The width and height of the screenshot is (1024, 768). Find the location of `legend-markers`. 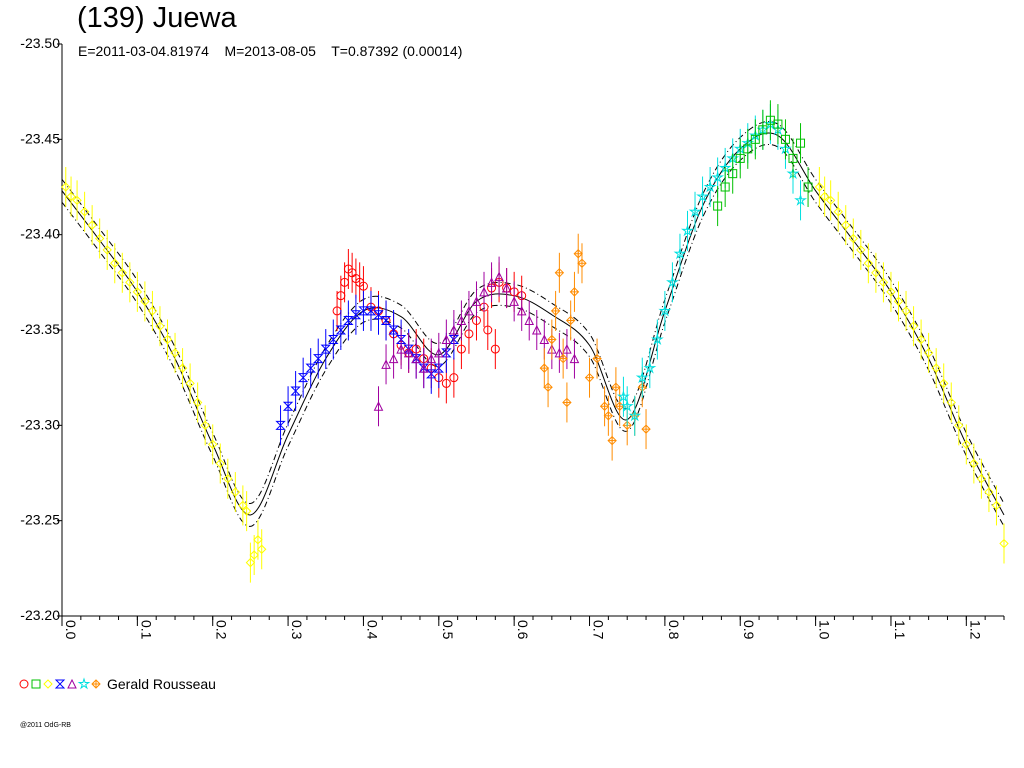

legend-markers is located at coordinates (60, 683).